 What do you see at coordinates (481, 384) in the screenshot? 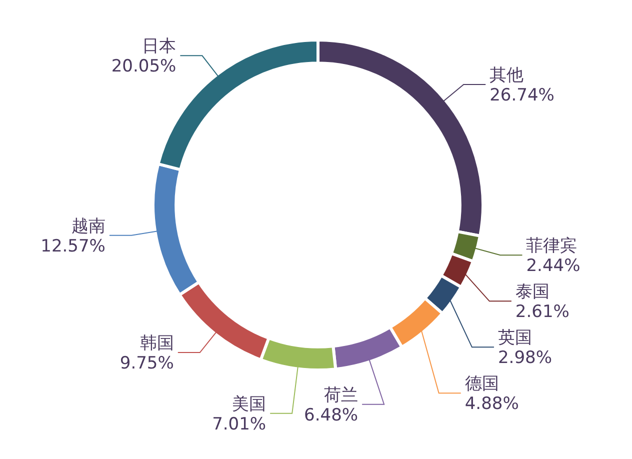
I see `slice-label: 德国` at bounding box center [481, 384].